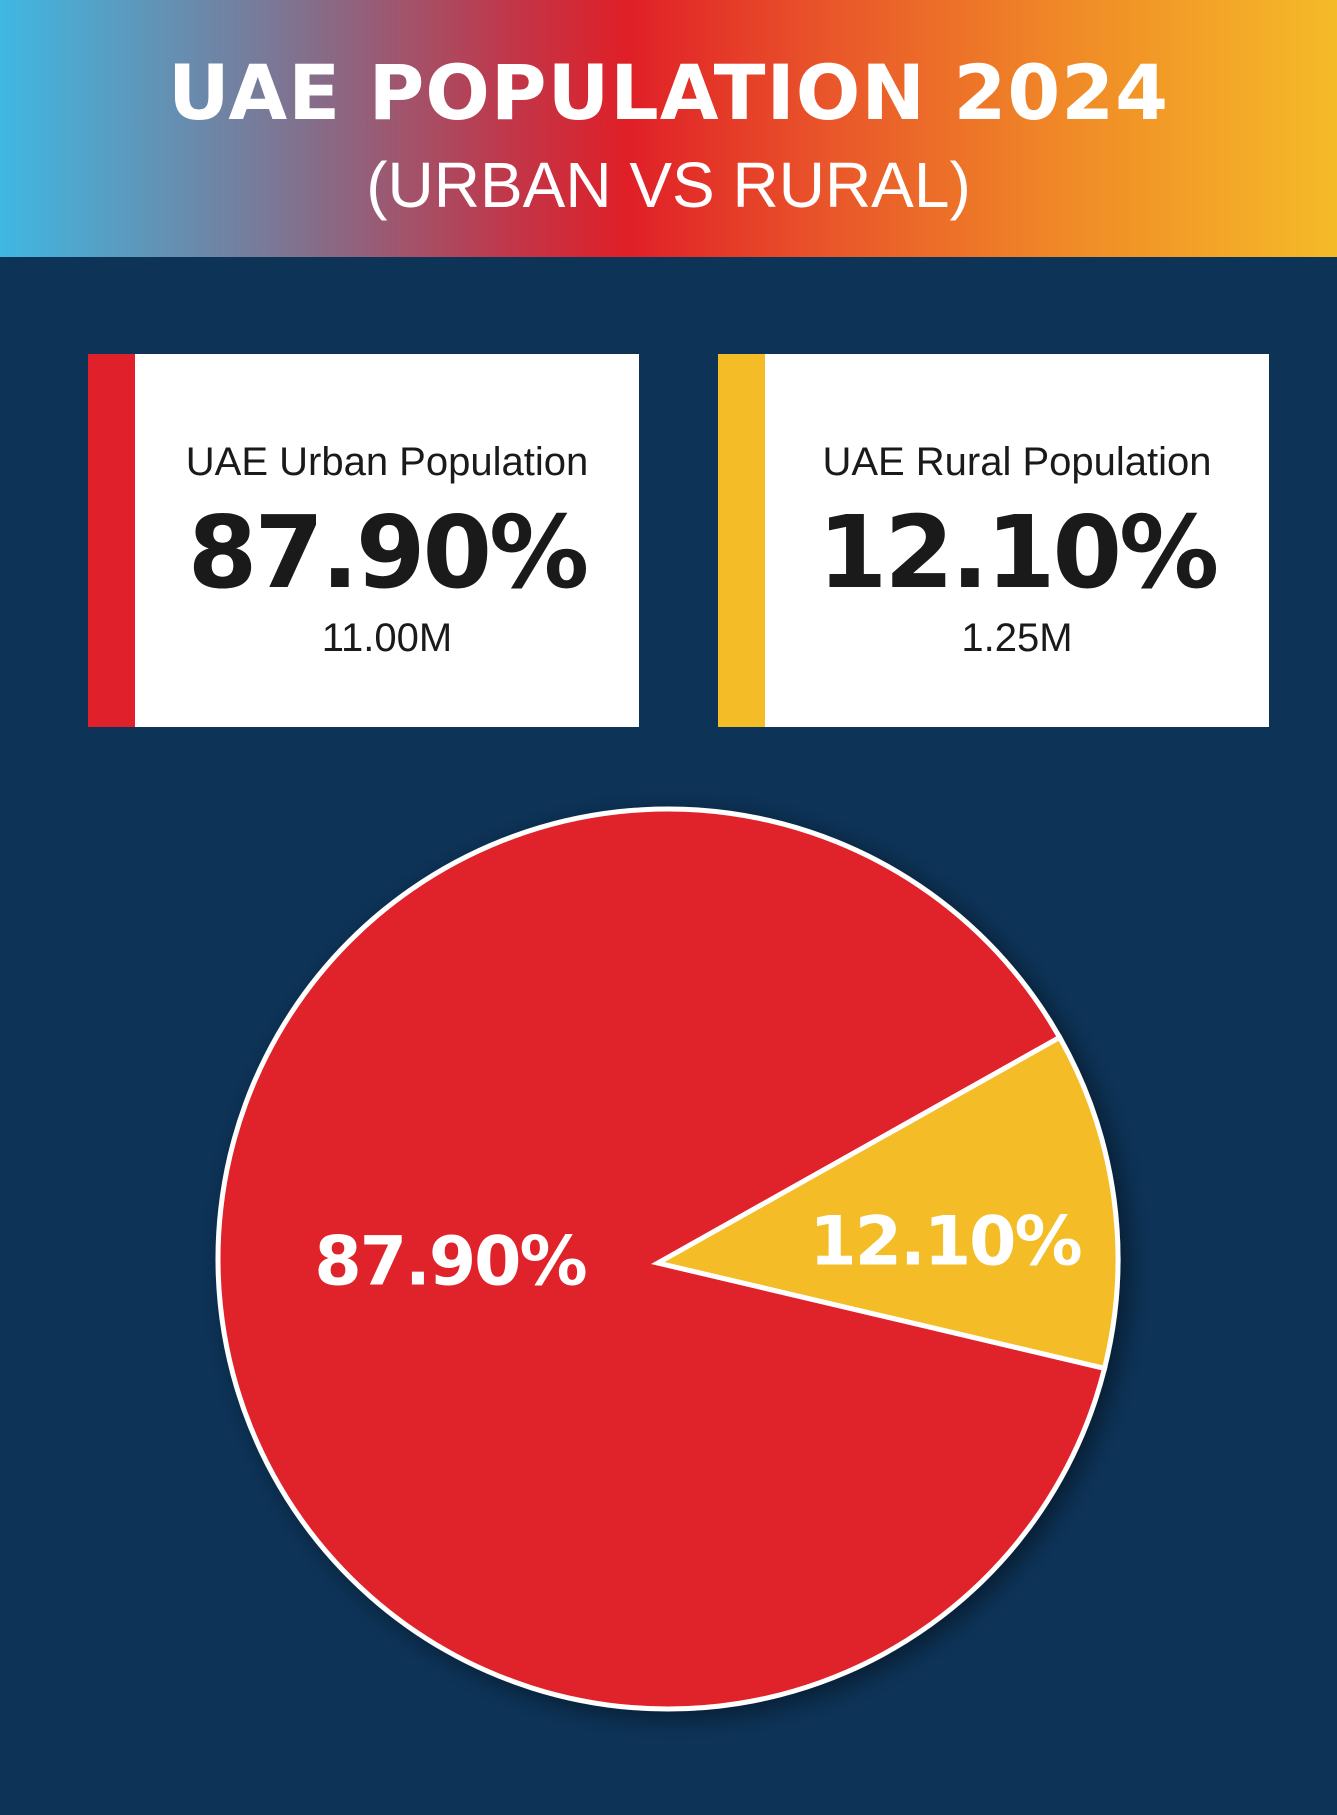 Image resolution: width=1337 pixels, height=1815 pixels. What do you see at coordinates (668, 185) in the screenshot?
I see `page-subtitle: (URBAN VS RURAL)` at bounding box center [668, 185].